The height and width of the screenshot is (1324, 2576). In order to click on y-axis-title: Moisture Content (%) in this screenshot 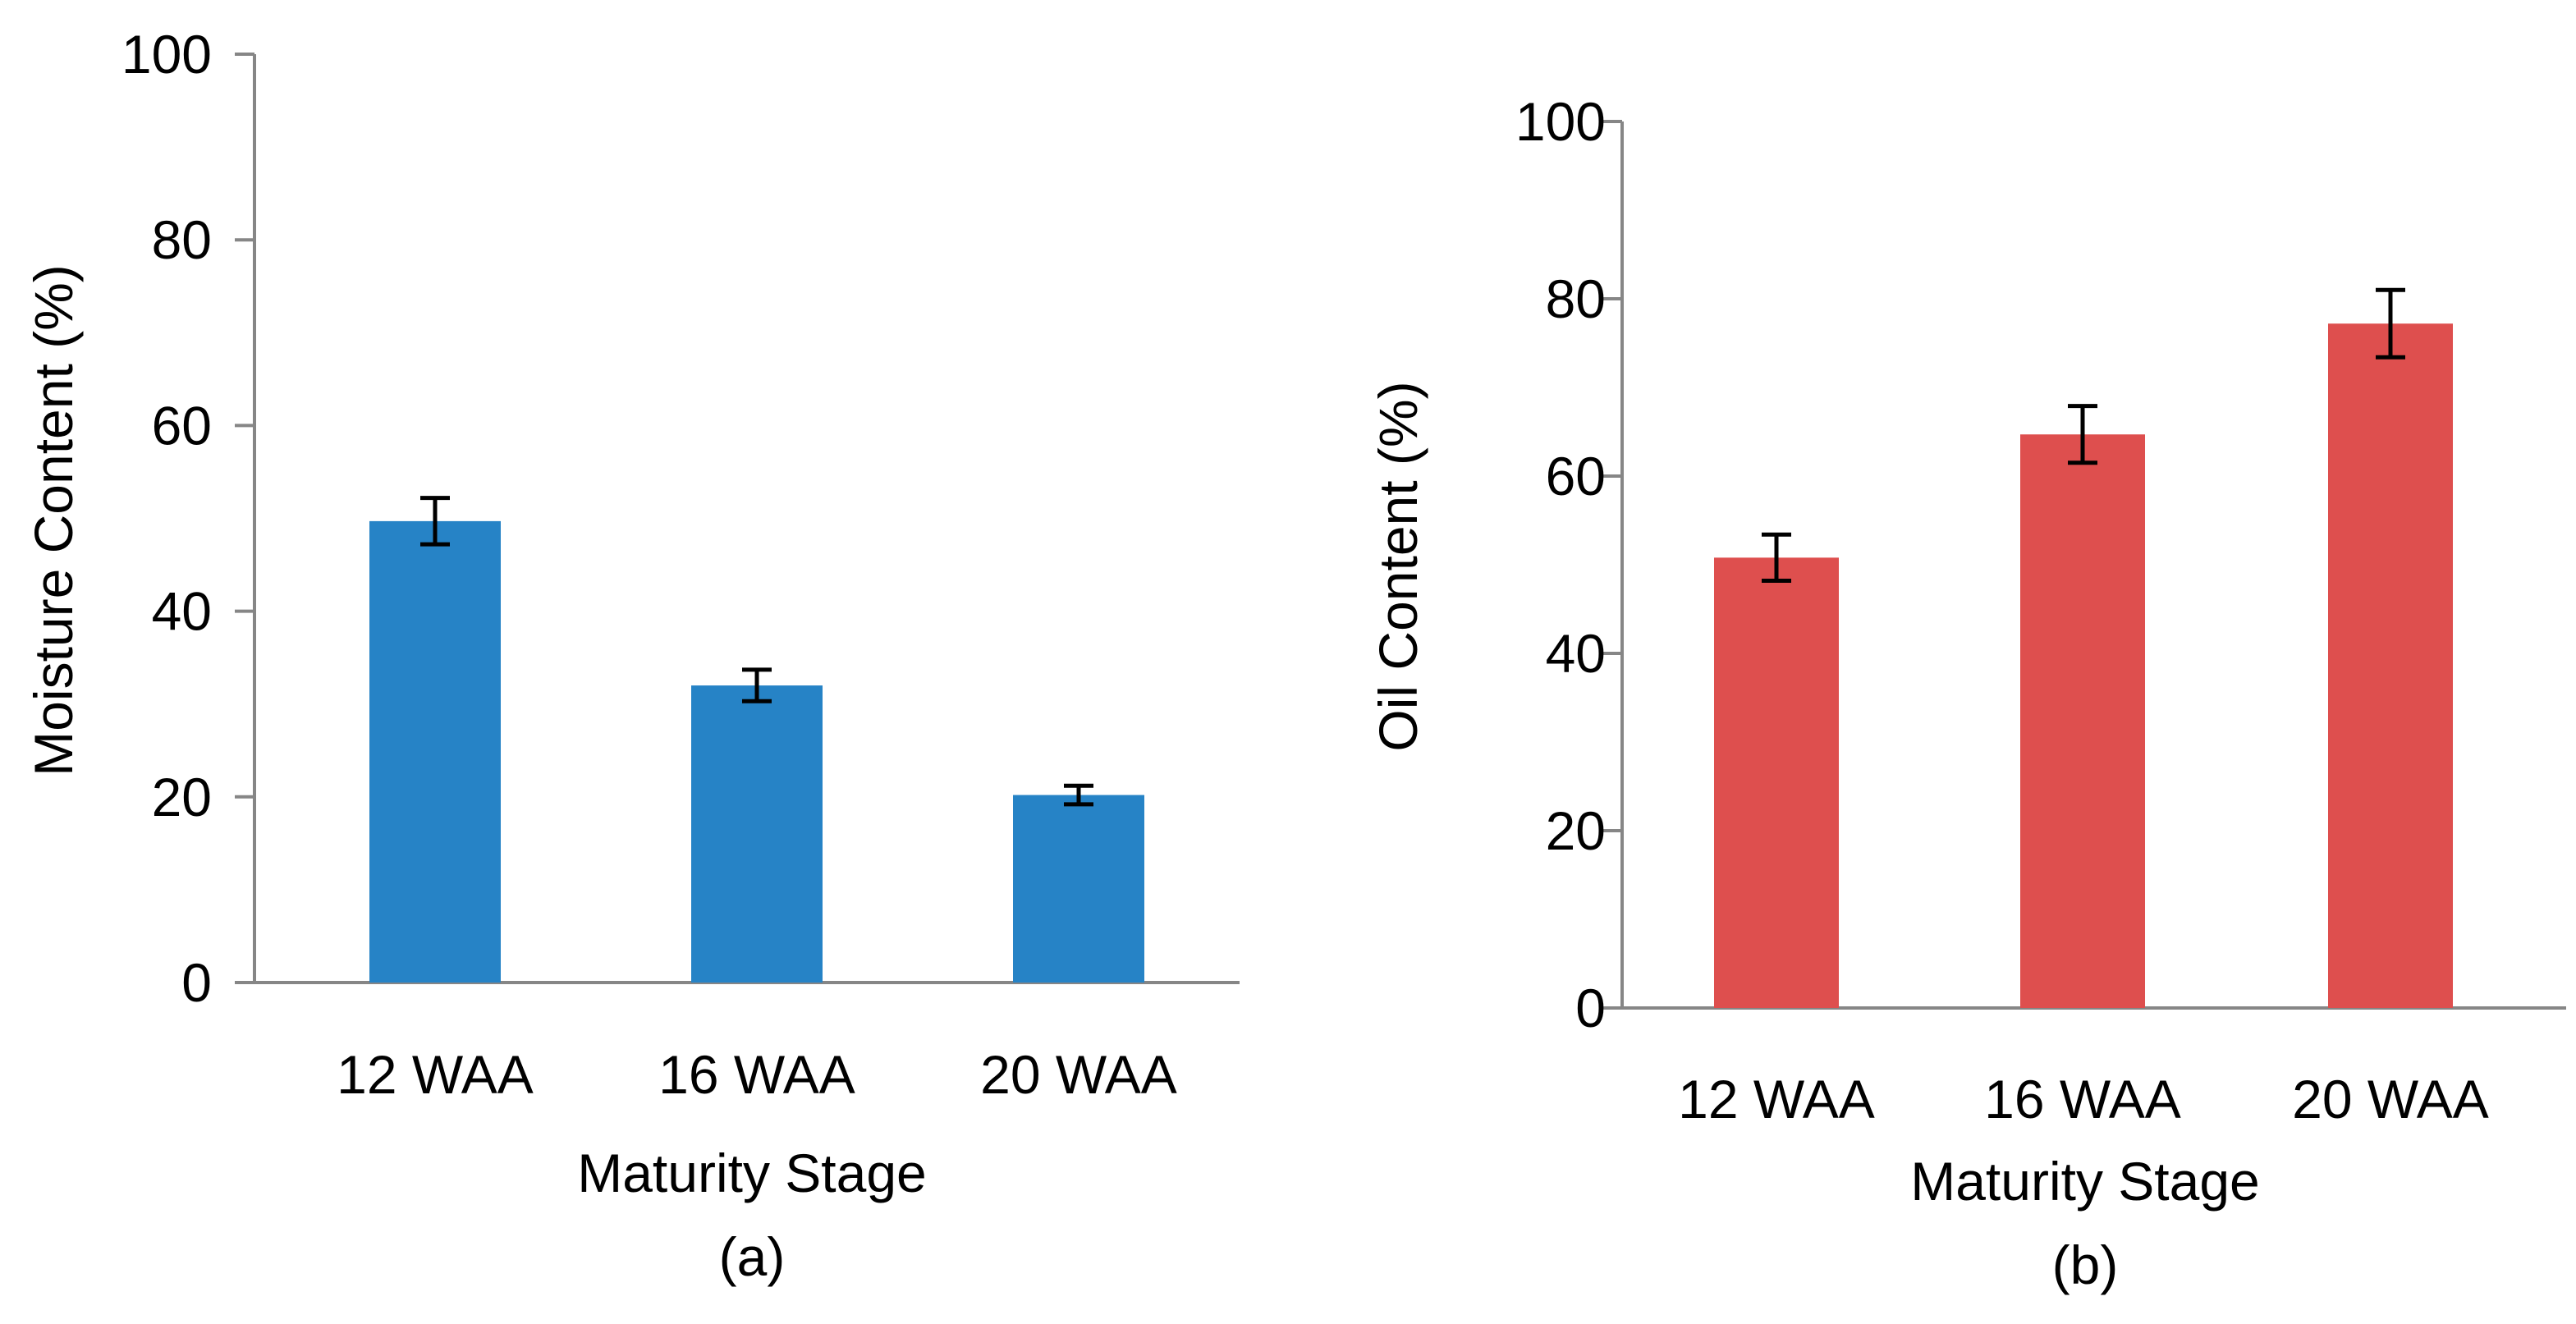, I will do `click(54, 520)`.